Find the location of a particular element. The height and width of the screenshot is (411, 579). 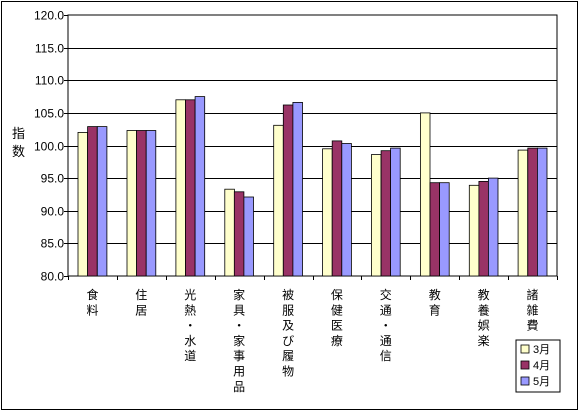

y-tick-label: 100.0 is located at coordinates (49, 147).